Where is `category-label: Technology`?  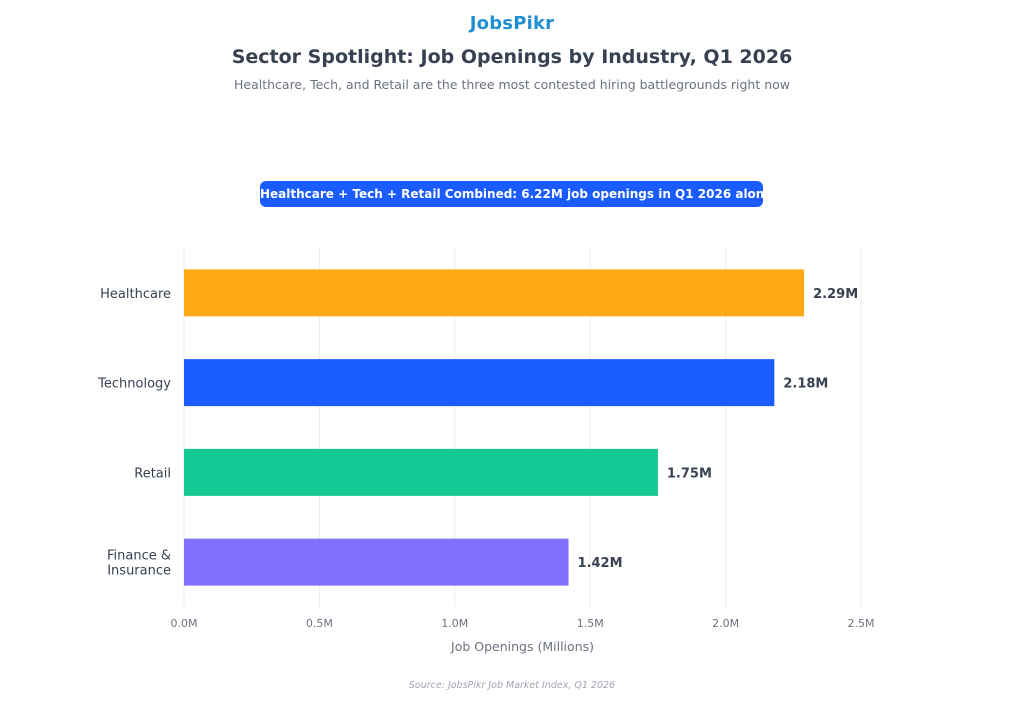
category-label: Technology is located at coordinates (134, 384).